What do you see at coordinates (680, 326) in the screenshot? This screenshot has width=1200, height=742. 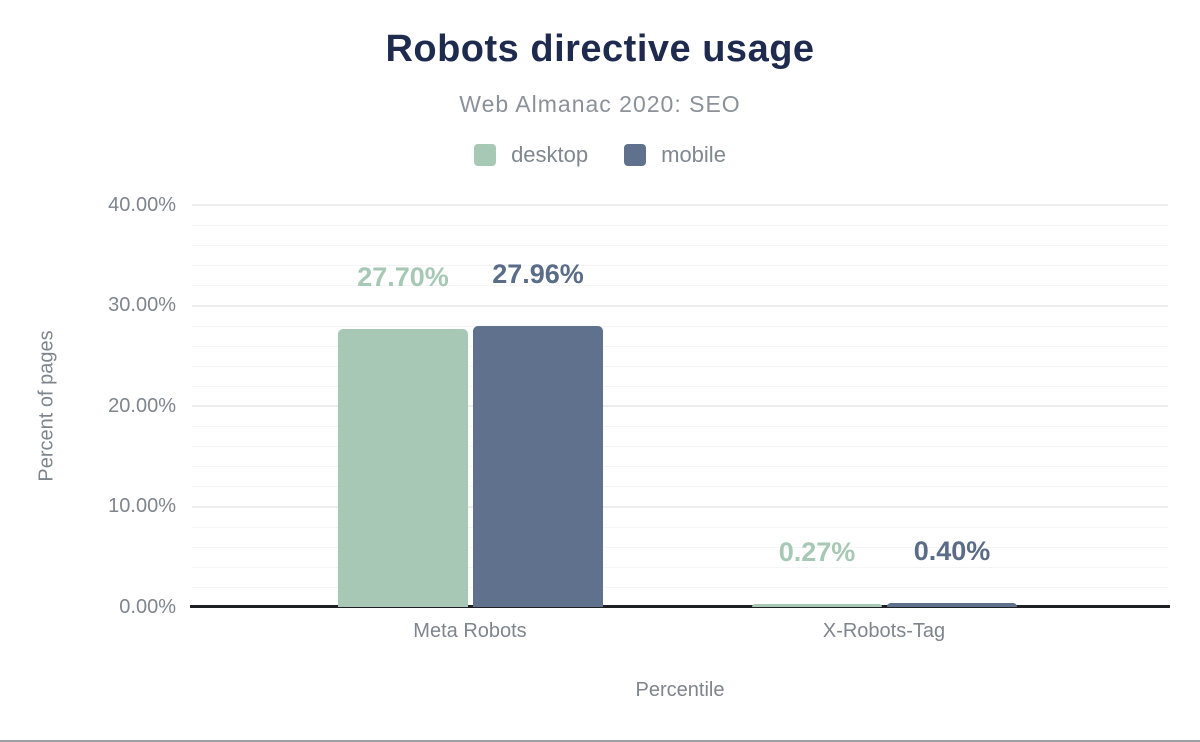 I see `gridline-28pct` at bounding box center [680, 326].